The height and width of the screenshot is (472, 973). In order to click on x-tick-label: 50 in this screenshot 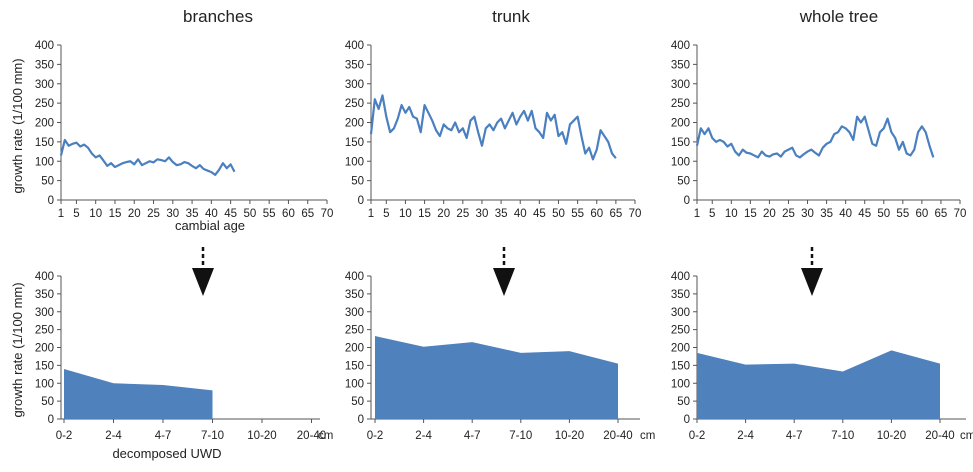, I will do `click(883, 214)`.